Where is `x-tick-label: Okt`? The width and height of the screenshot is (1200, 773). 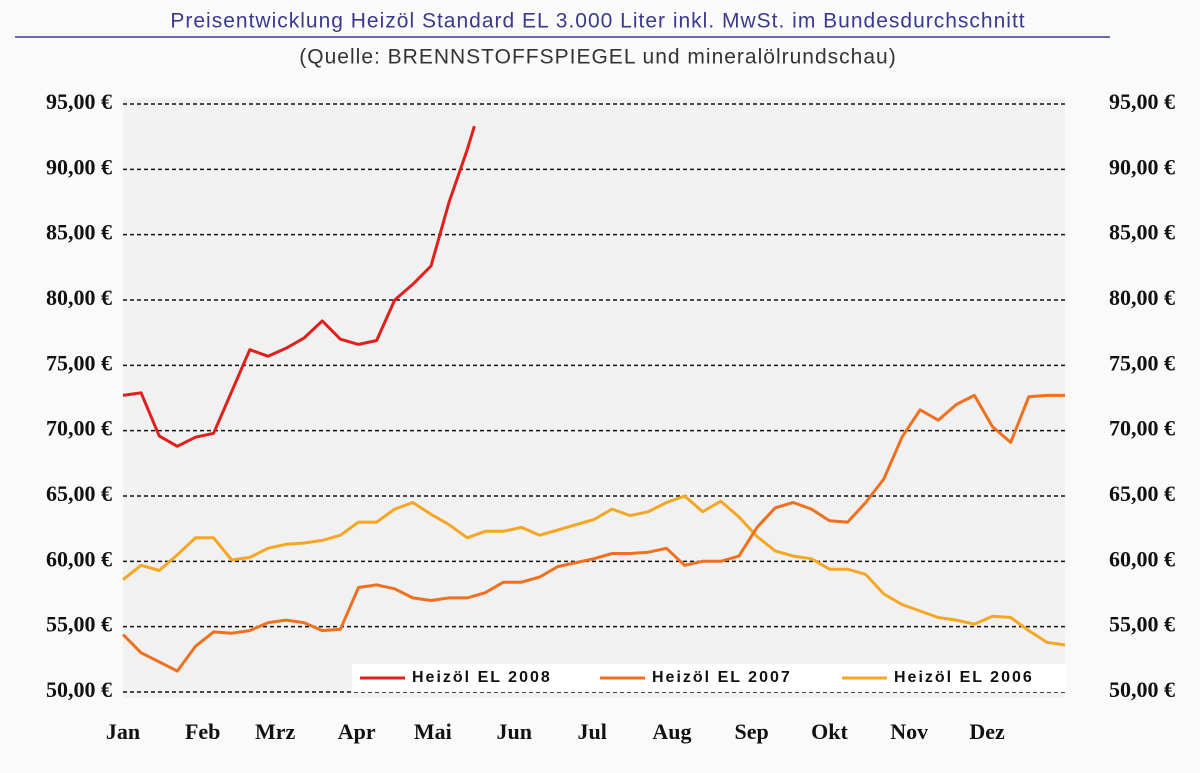
x-tick-label: Okt is located at coordinates (829, 731).